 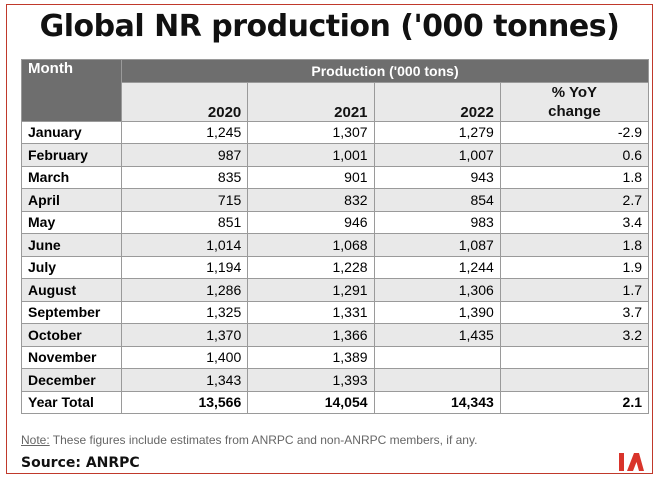 What do you see at coordinates (311, 267) in the screenshot?
I see `production-cell-2021: 1,228` at bounding box center [311, 267].